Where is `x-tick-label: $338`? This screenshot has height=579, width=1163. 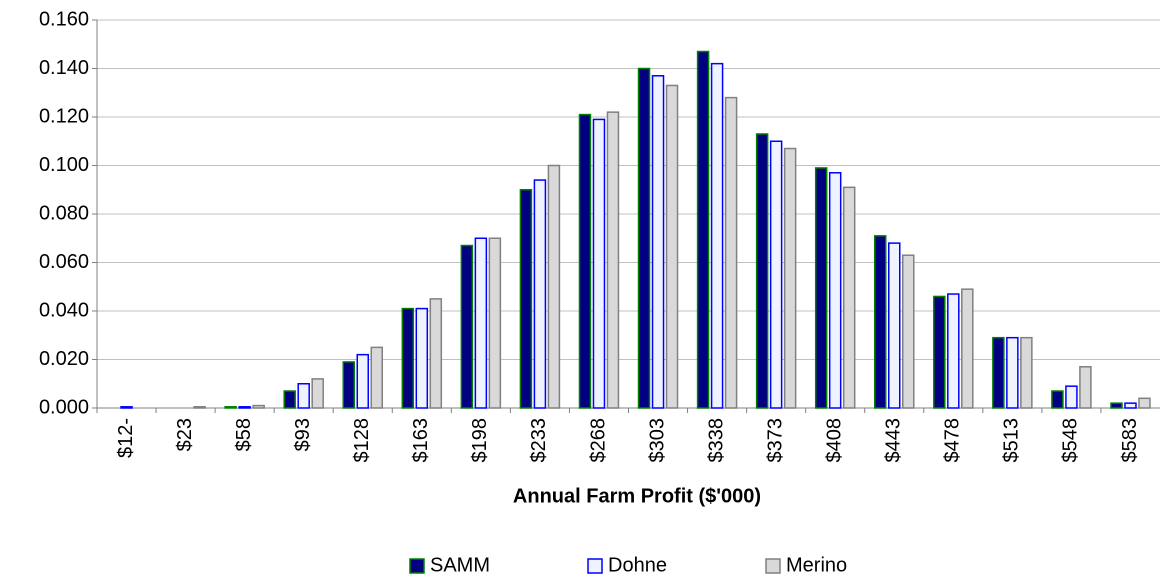
x-tick-label: $338 is located at coordinates (716, 440).